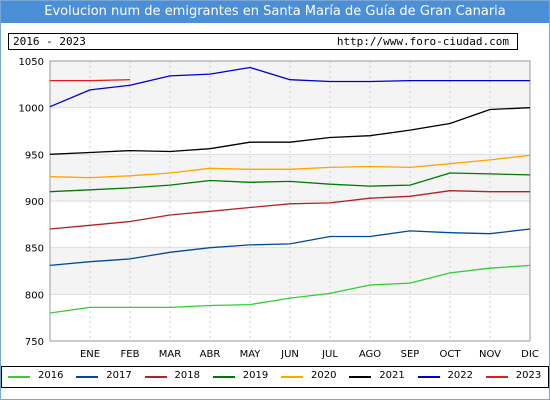 Image resolution: width=550 pixels, height=400 pixels. What do you see at coordinates (410, 354) in the screenshot?
I see `x-tick-label: SEP` at bounding box center [410, 354].